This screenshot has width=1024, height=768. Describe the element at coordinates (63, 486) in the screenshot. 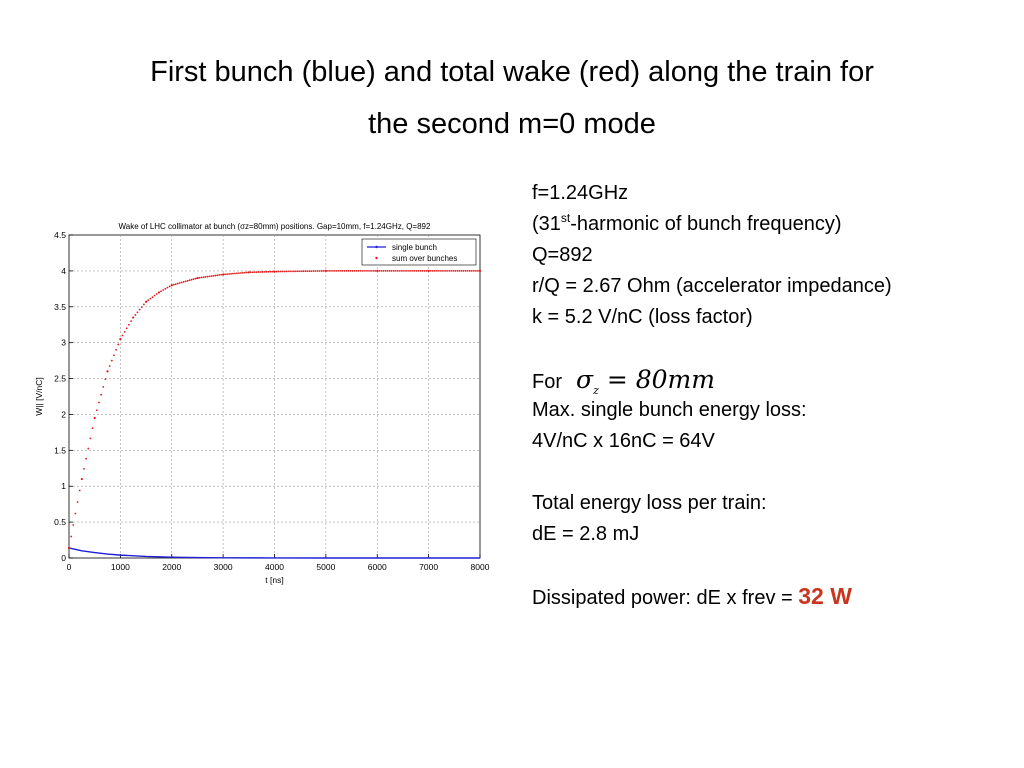

I see `y-tick-label-2: 1` at that location.